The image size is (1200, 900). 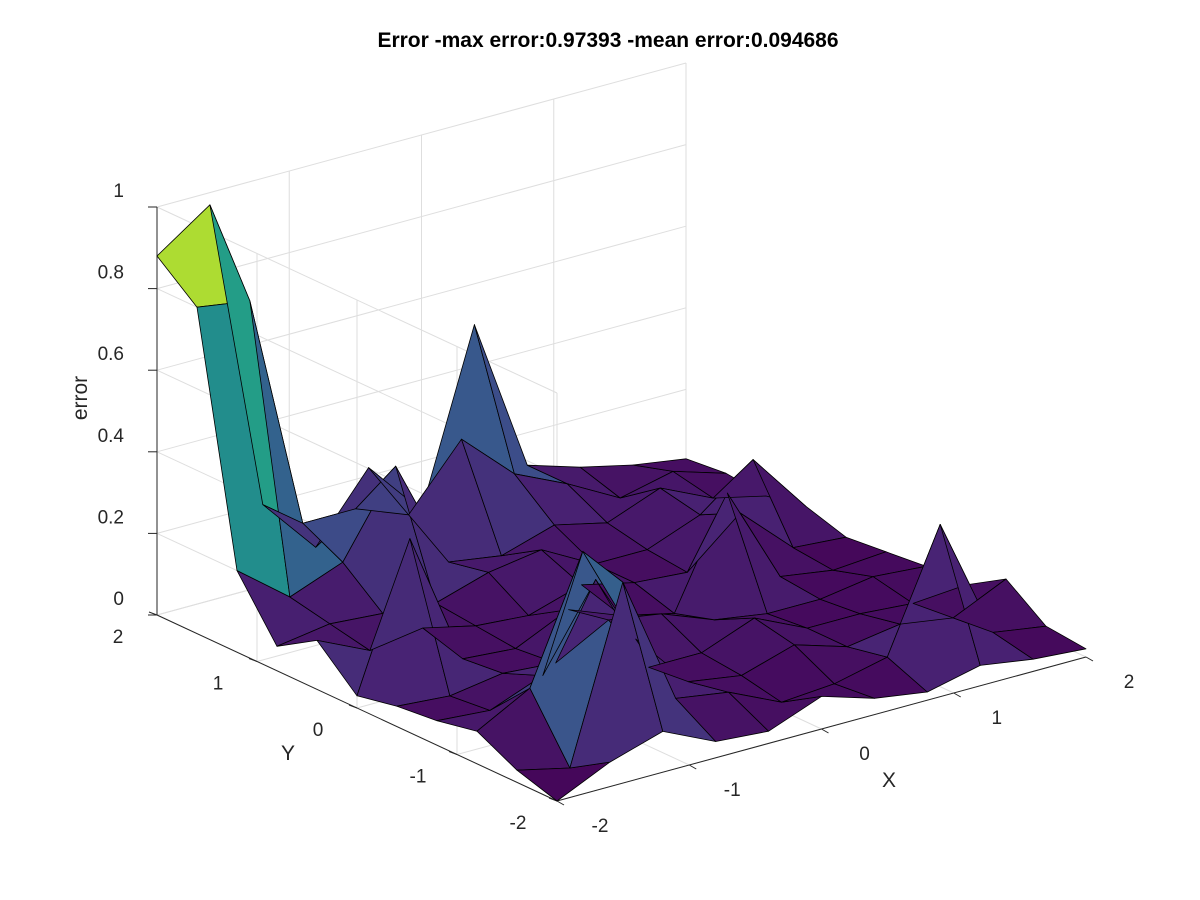 What do you see at coordinates (111, 517) in the screenshot?
I see `z-tick-label: 0.2` at bounding box center [111, 517].